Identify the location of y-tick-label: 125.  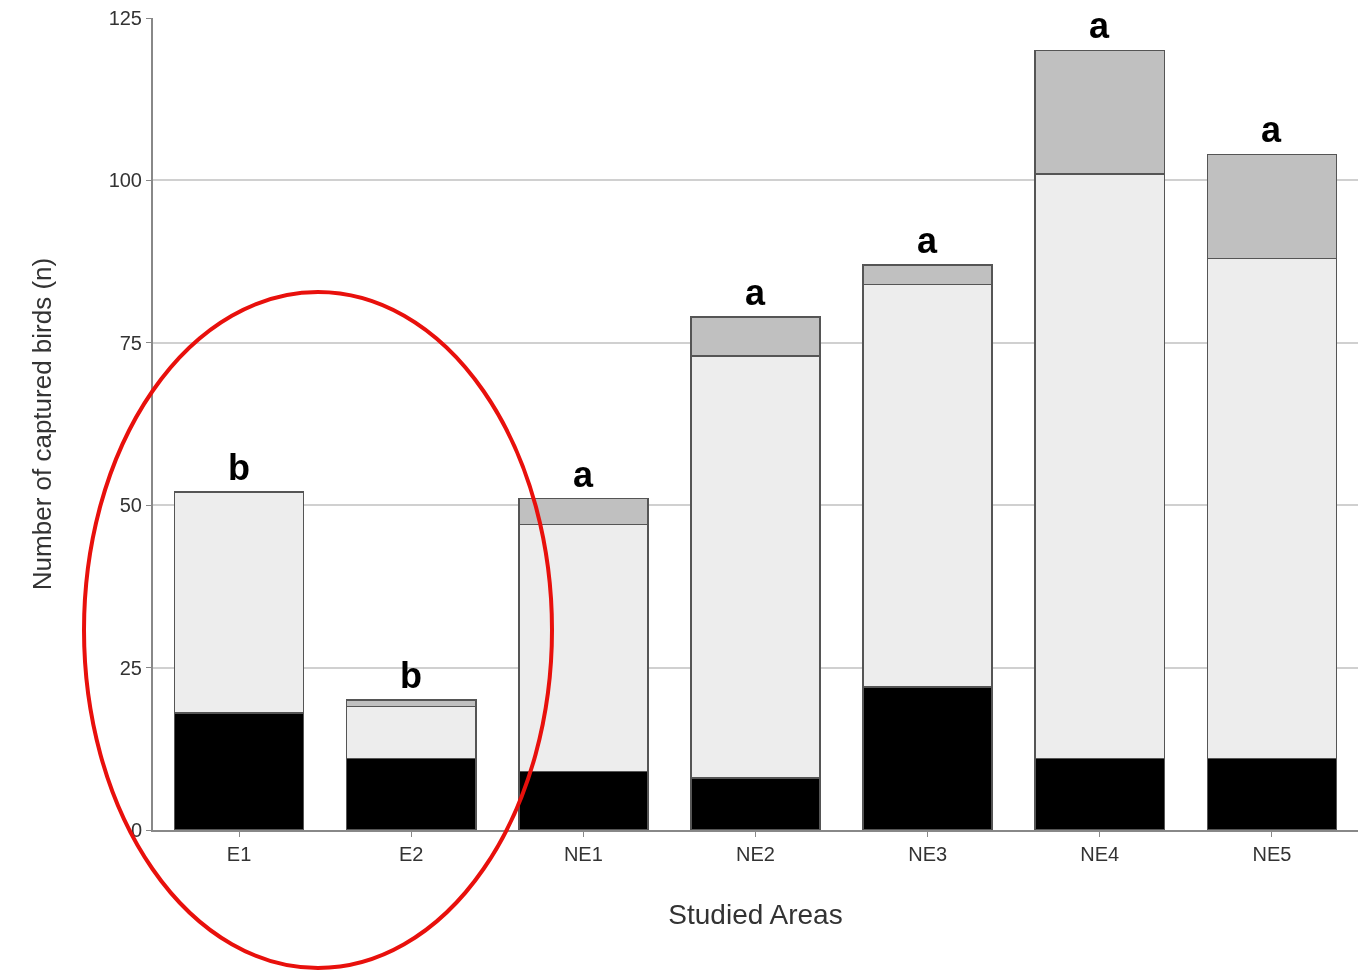
(125, 18).